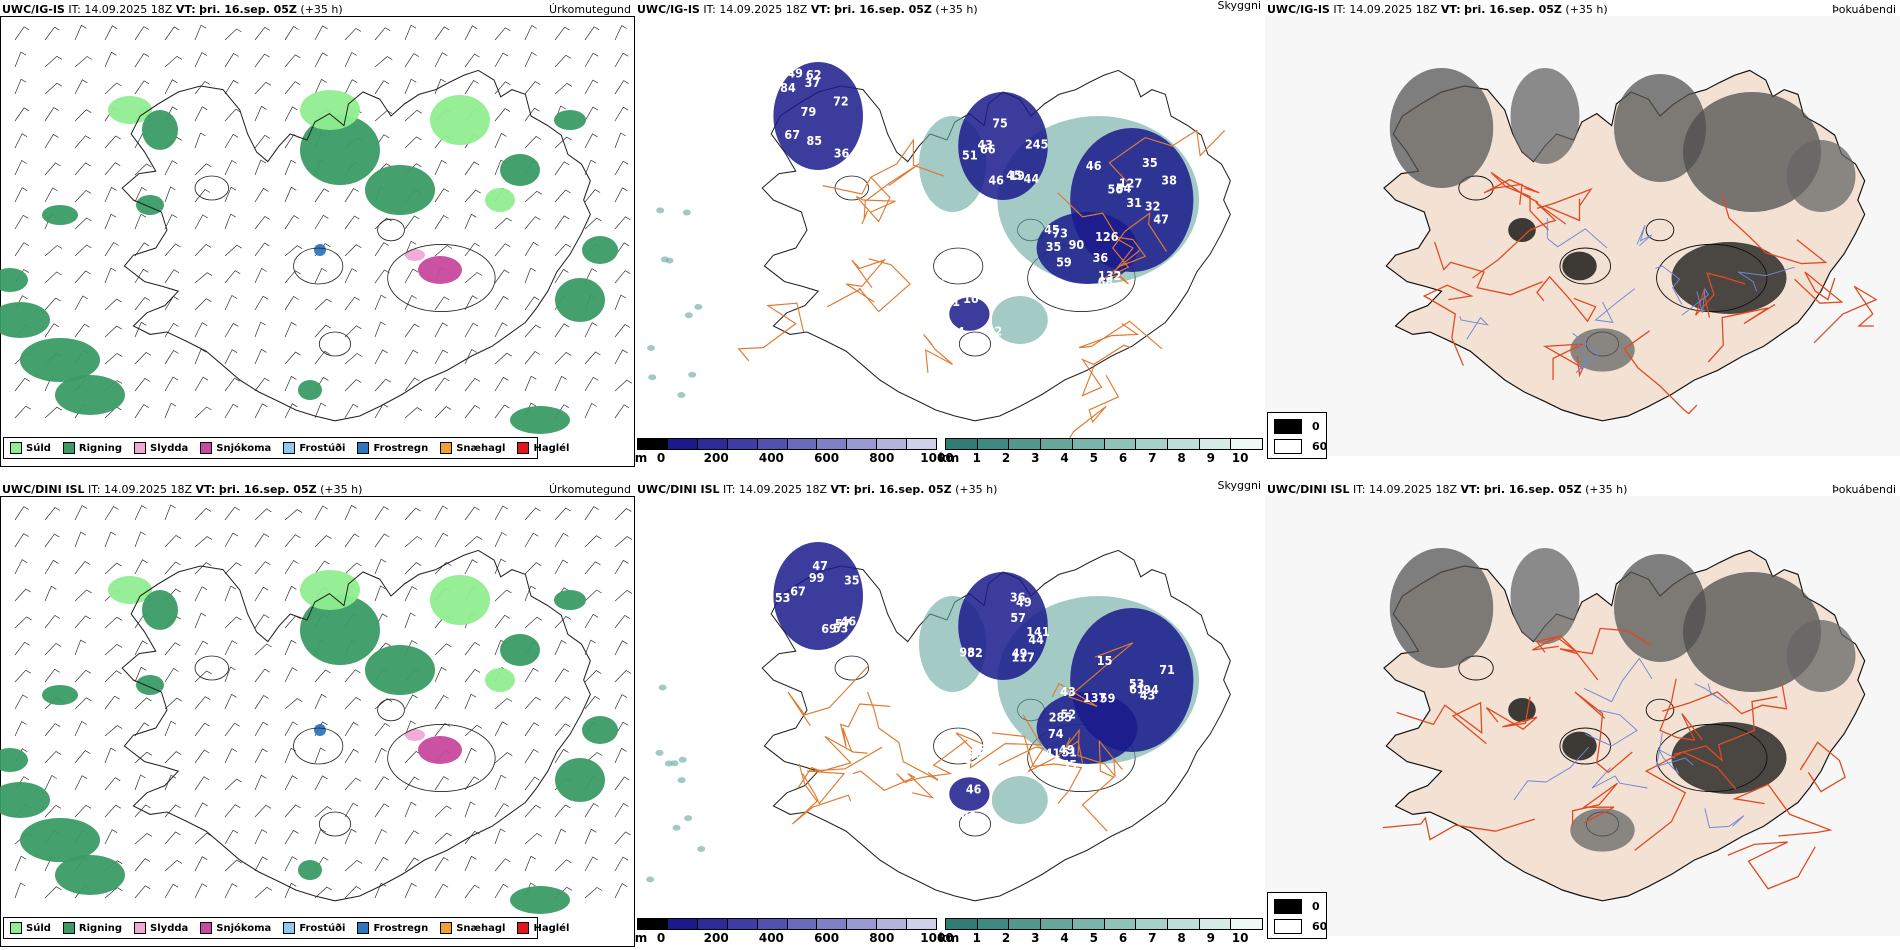 This screenshot has height=950, width=1900. Describe the element at coordinates (318, 266) in the screenshot. I see `glacier-outline` at that location.